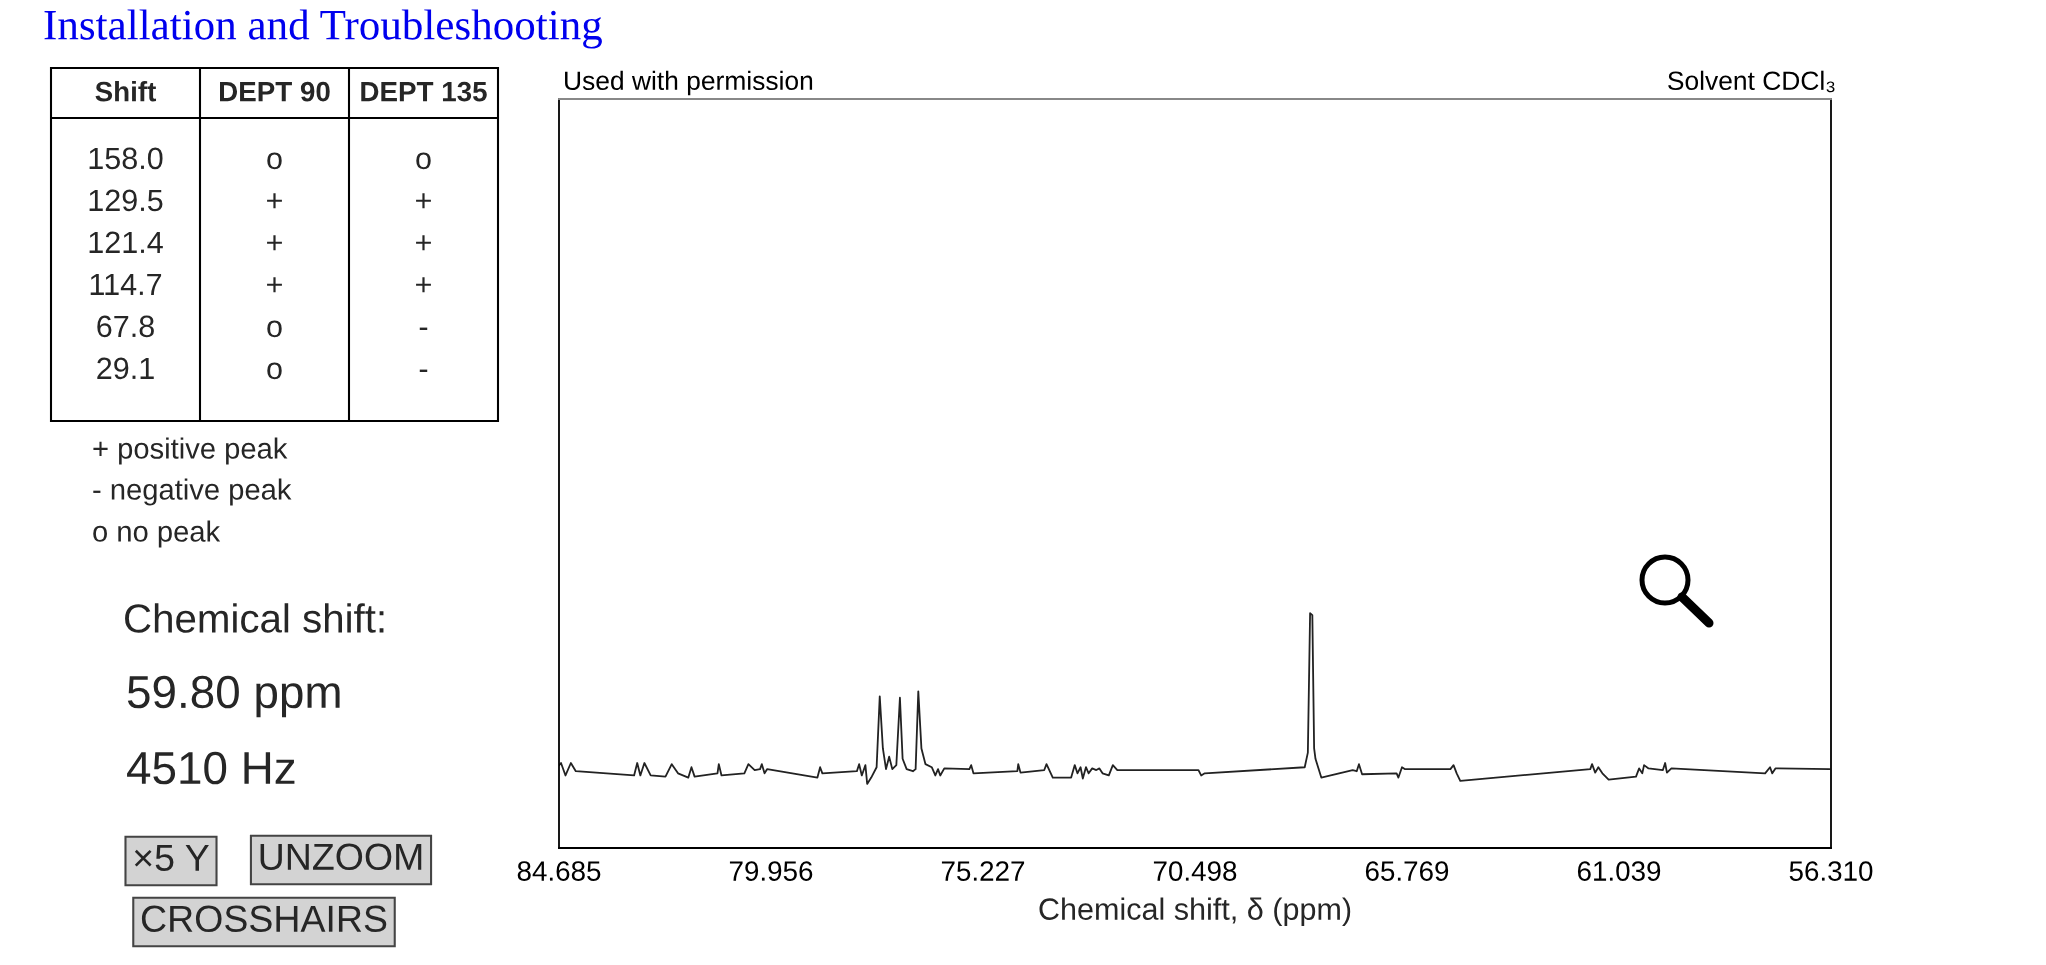  What do you see at coordinates (126, 242) in the screenshot?
I see `category-label: 121.4` at bounding box center [126, 242].